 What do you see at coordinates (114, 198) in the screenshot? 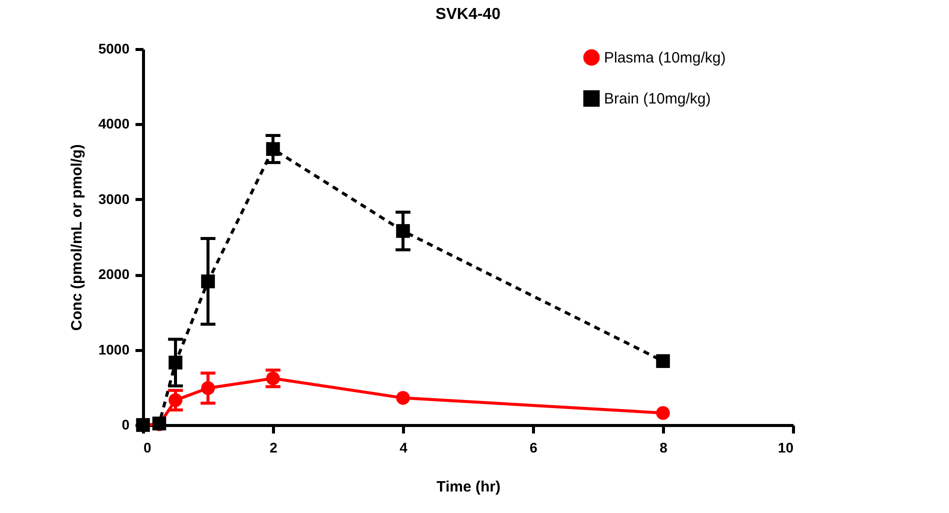
I see `y-tick-label: 3000` at bounding box center [114, 198].